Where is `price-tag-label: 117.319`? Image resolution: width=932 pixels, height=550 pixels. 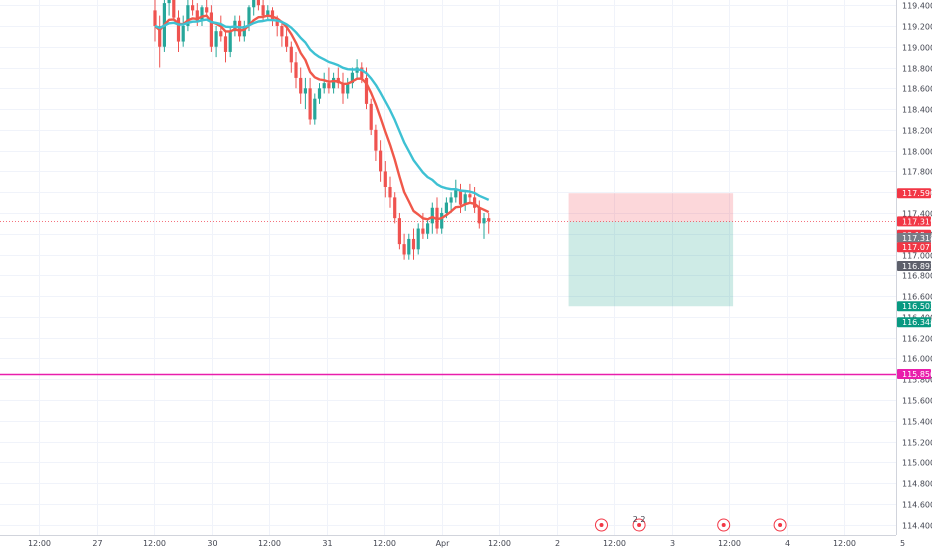 price-tag-label: 117.319 is located at coordinates (917, 221).